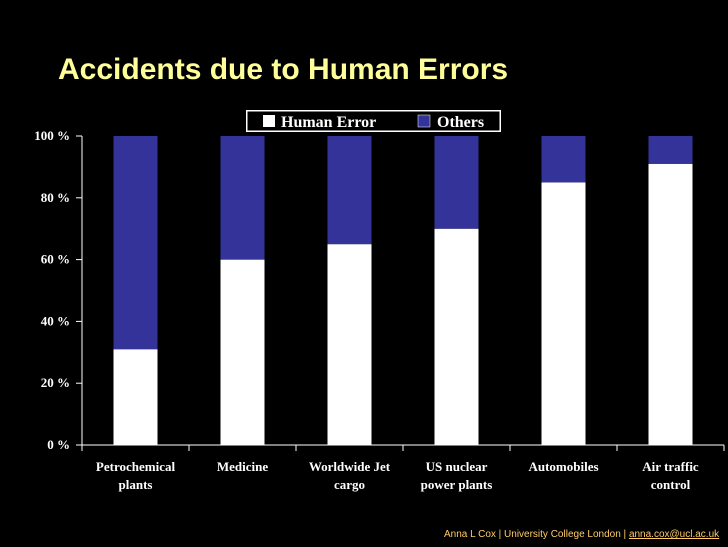  Describe the element at coordinates (535, 534) in the screenshot. I see `footer-text: Anna L Cox | University College London |` at that location.